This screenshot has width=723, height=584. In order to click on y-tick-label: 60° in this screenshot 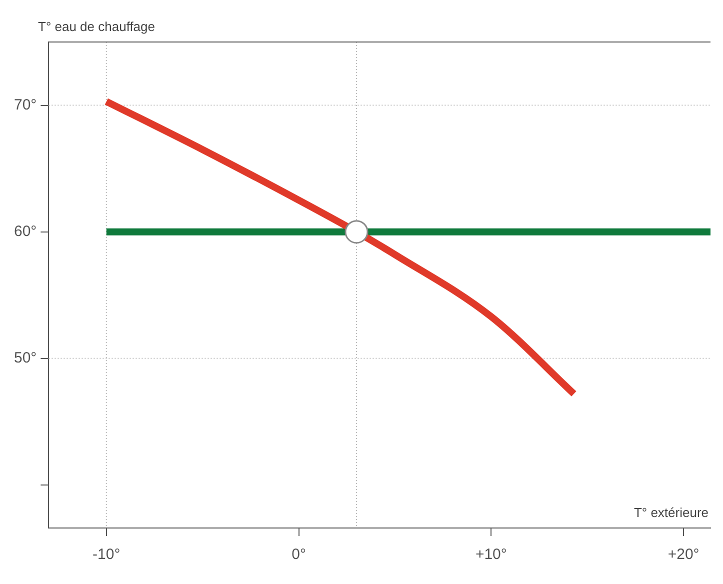, I will do `click(25, 231)`.